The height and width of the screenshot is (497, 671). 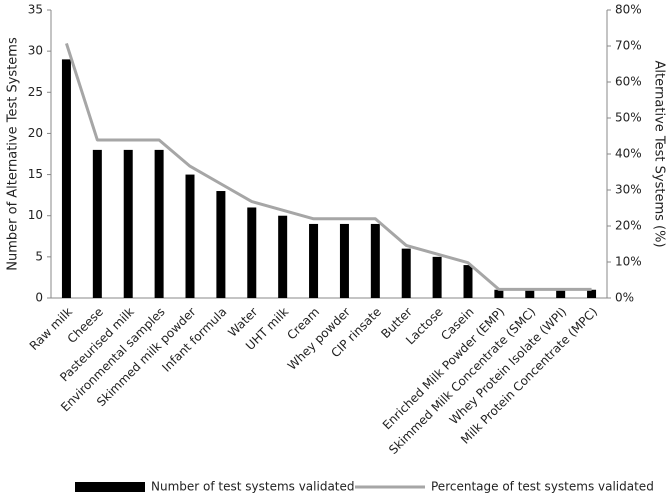 What do you see at coordinates (35, 215) in the screenshot?
I see `y-tick-label: 10` at bounding box center [35, 215].